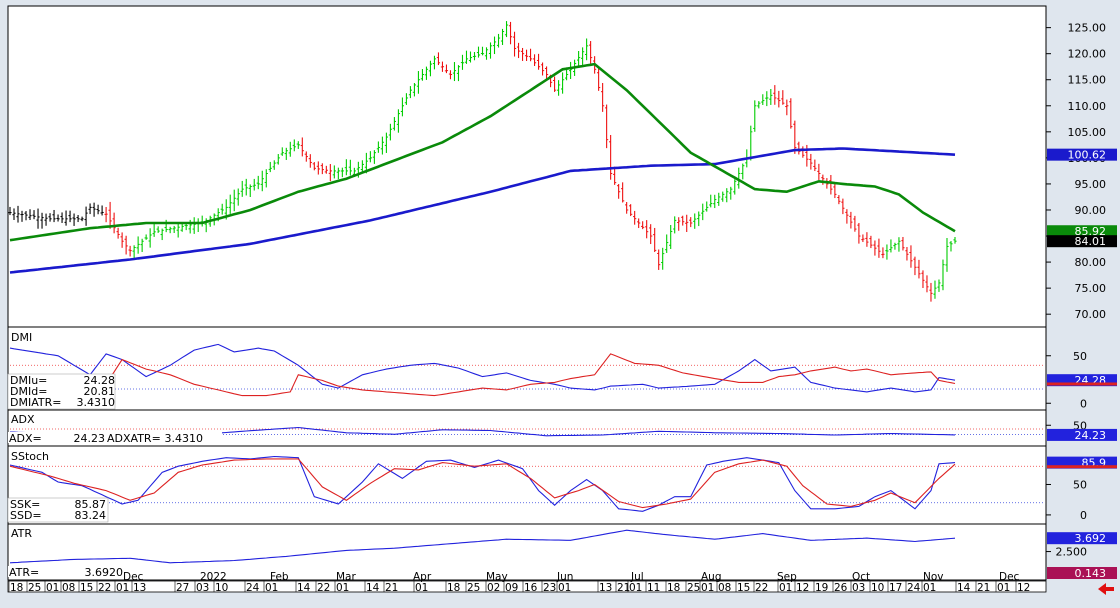 The image size is (1120, 608). What do you see at coordinates (1091, 435) in the screenshot?
I see `indicator-value-label: 24.23` at bounding box center [1091, 435].